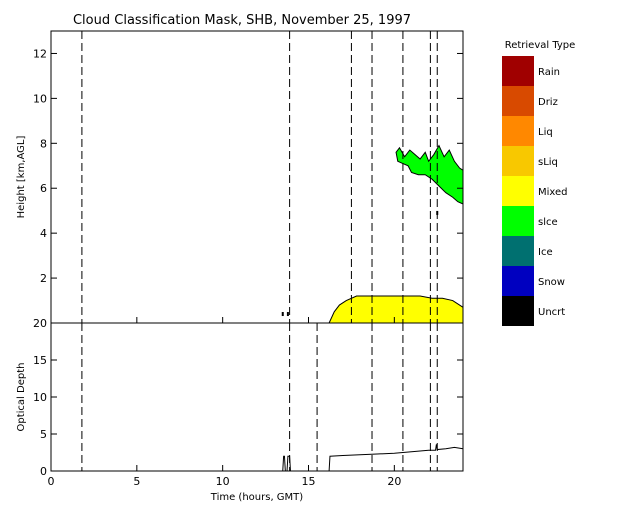 This screenshot has width=640, height=512. What do you see at coordinates (548, 222) in the screenshot?
I see `legend-label: slce` at bounding box center [548, 222].